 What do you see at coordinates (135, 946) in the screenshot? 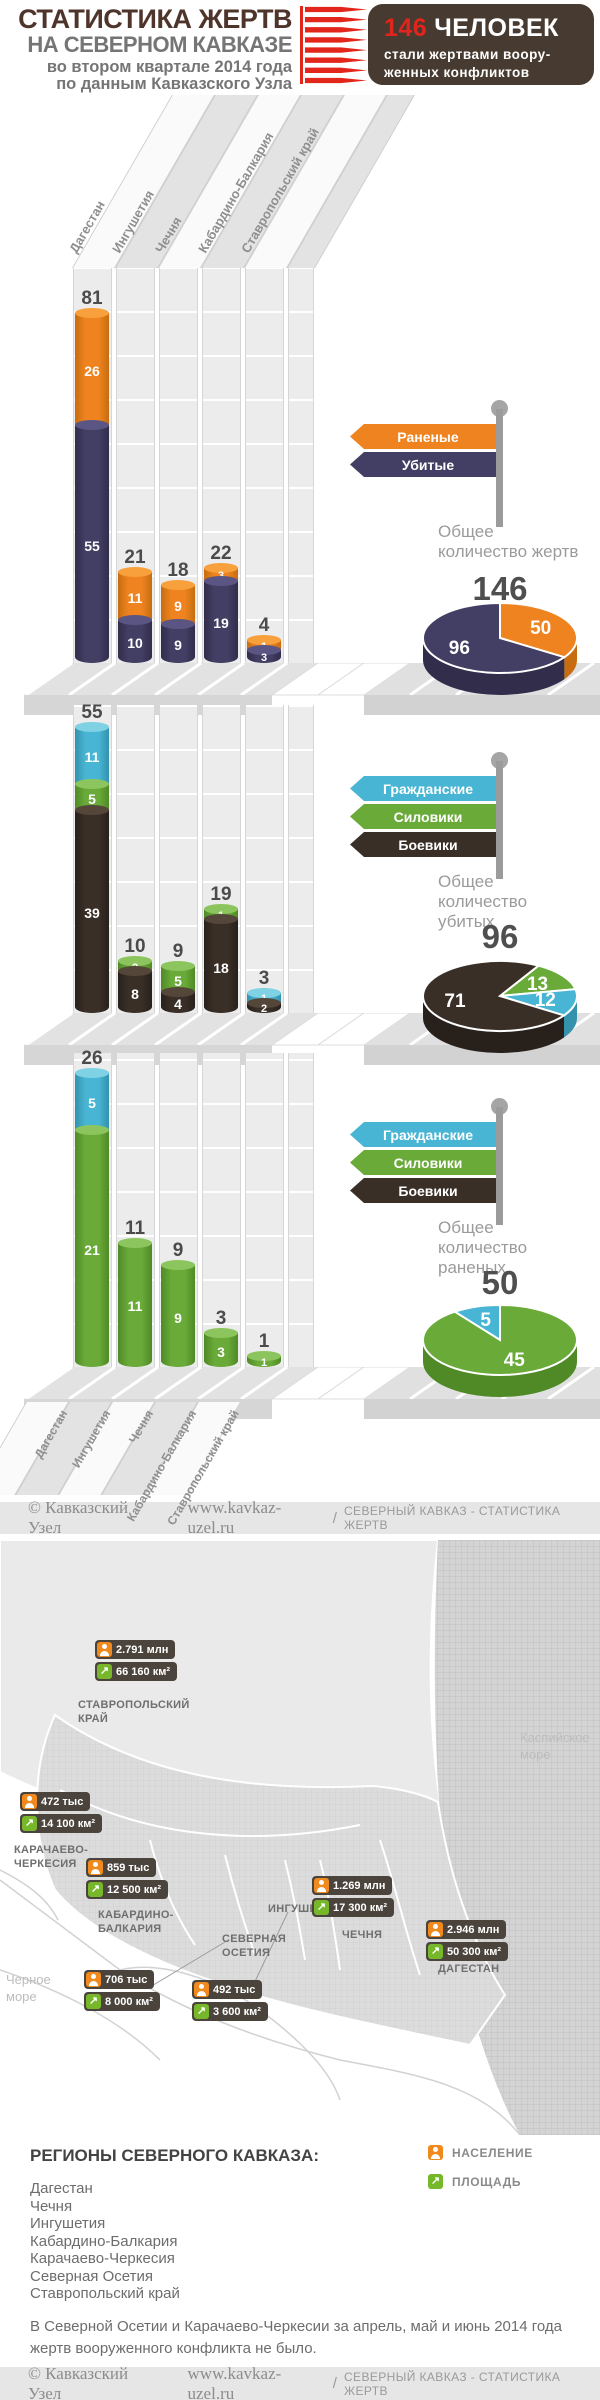
I see `bar-total-value: 10` at bounding box center [135, 946].